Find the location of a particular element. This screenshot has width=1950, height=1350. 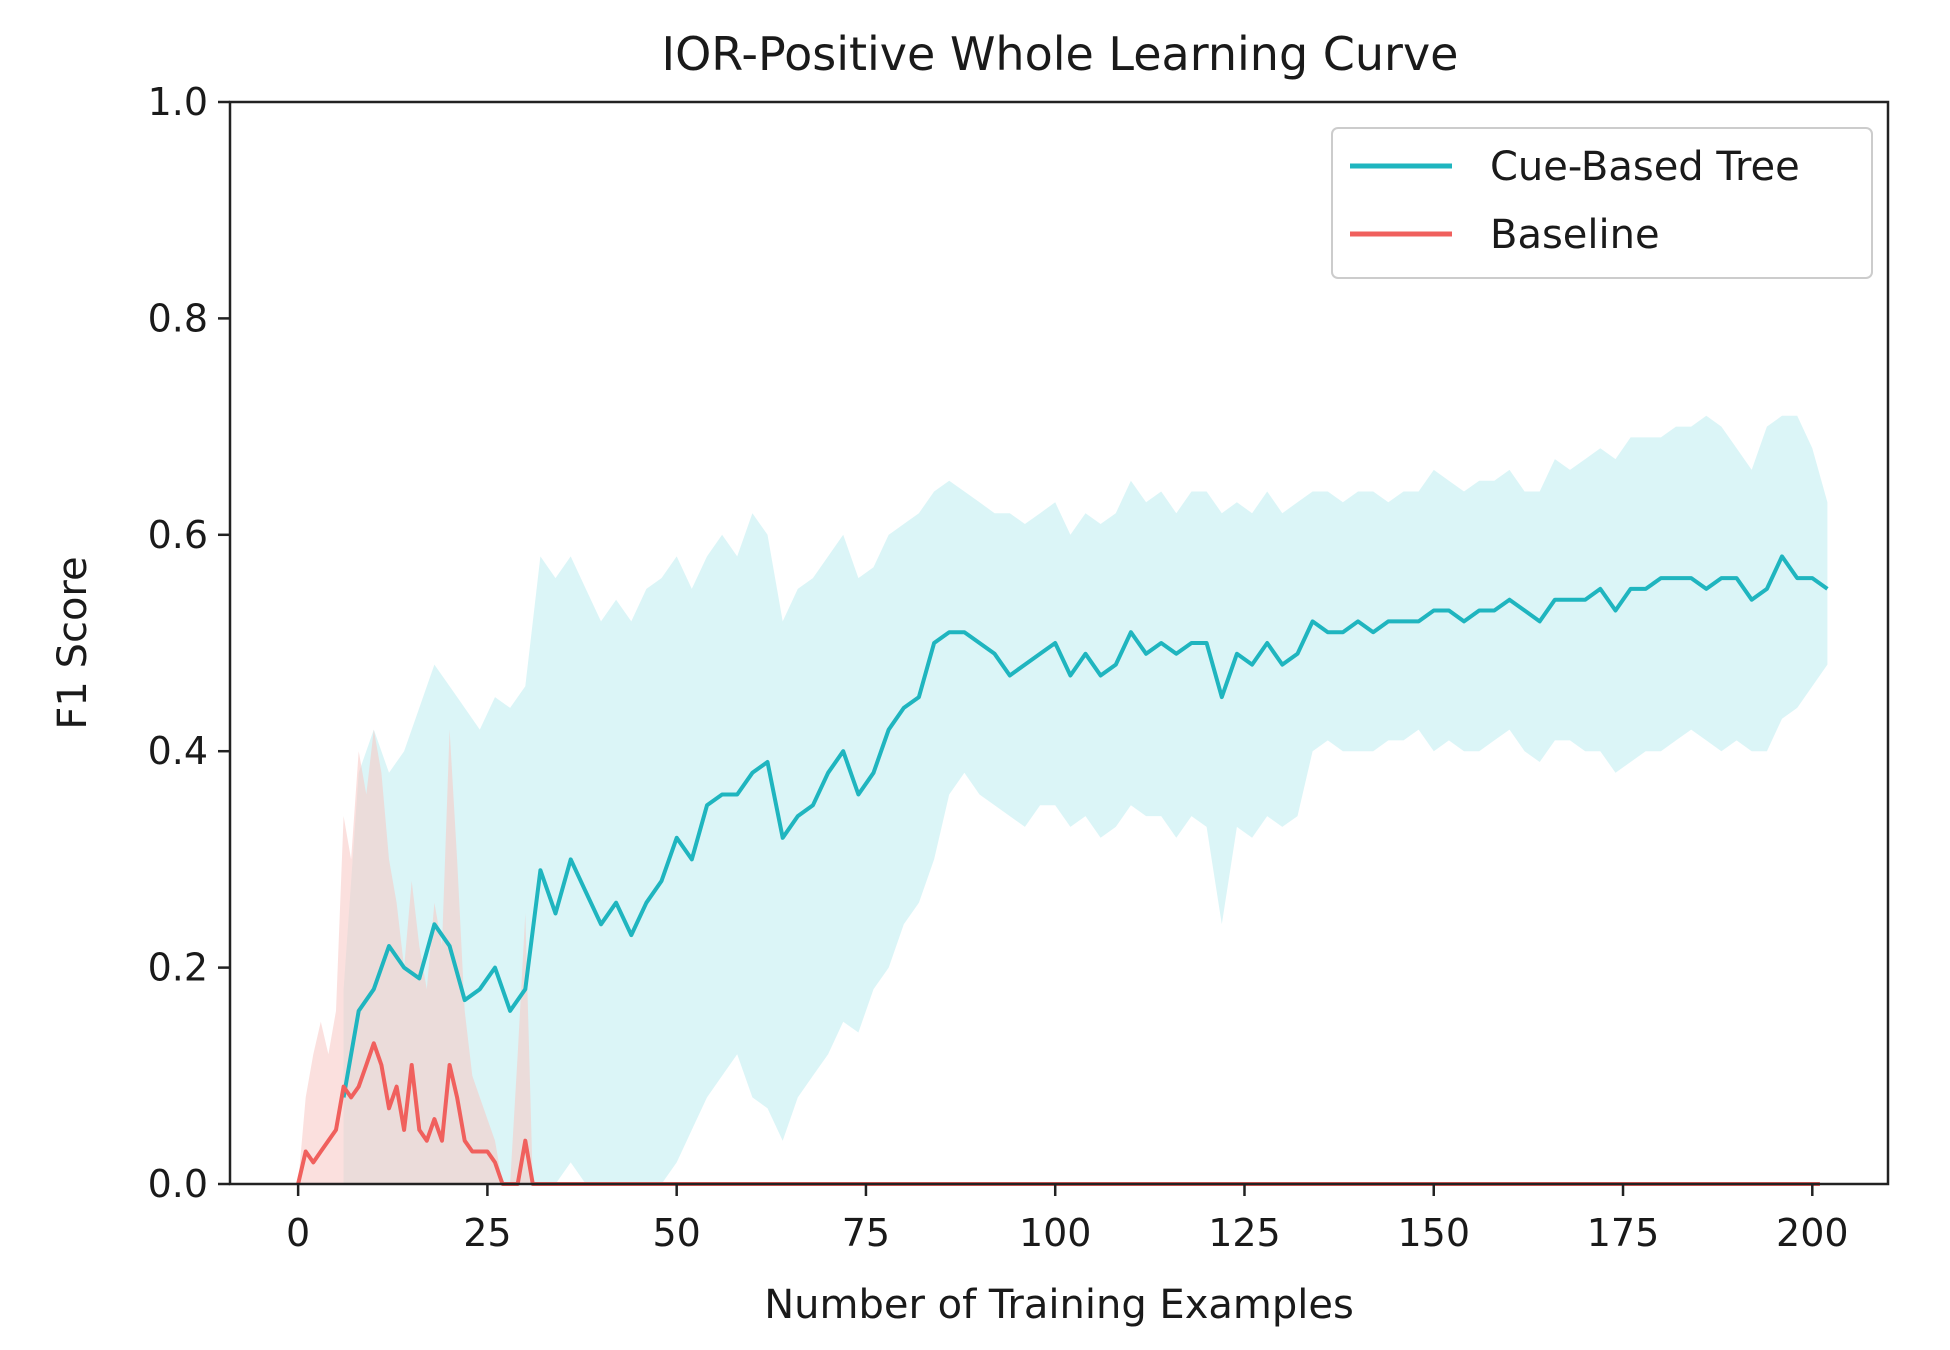

x-tick-label: 150 is located at coordinates (1433, 1233).